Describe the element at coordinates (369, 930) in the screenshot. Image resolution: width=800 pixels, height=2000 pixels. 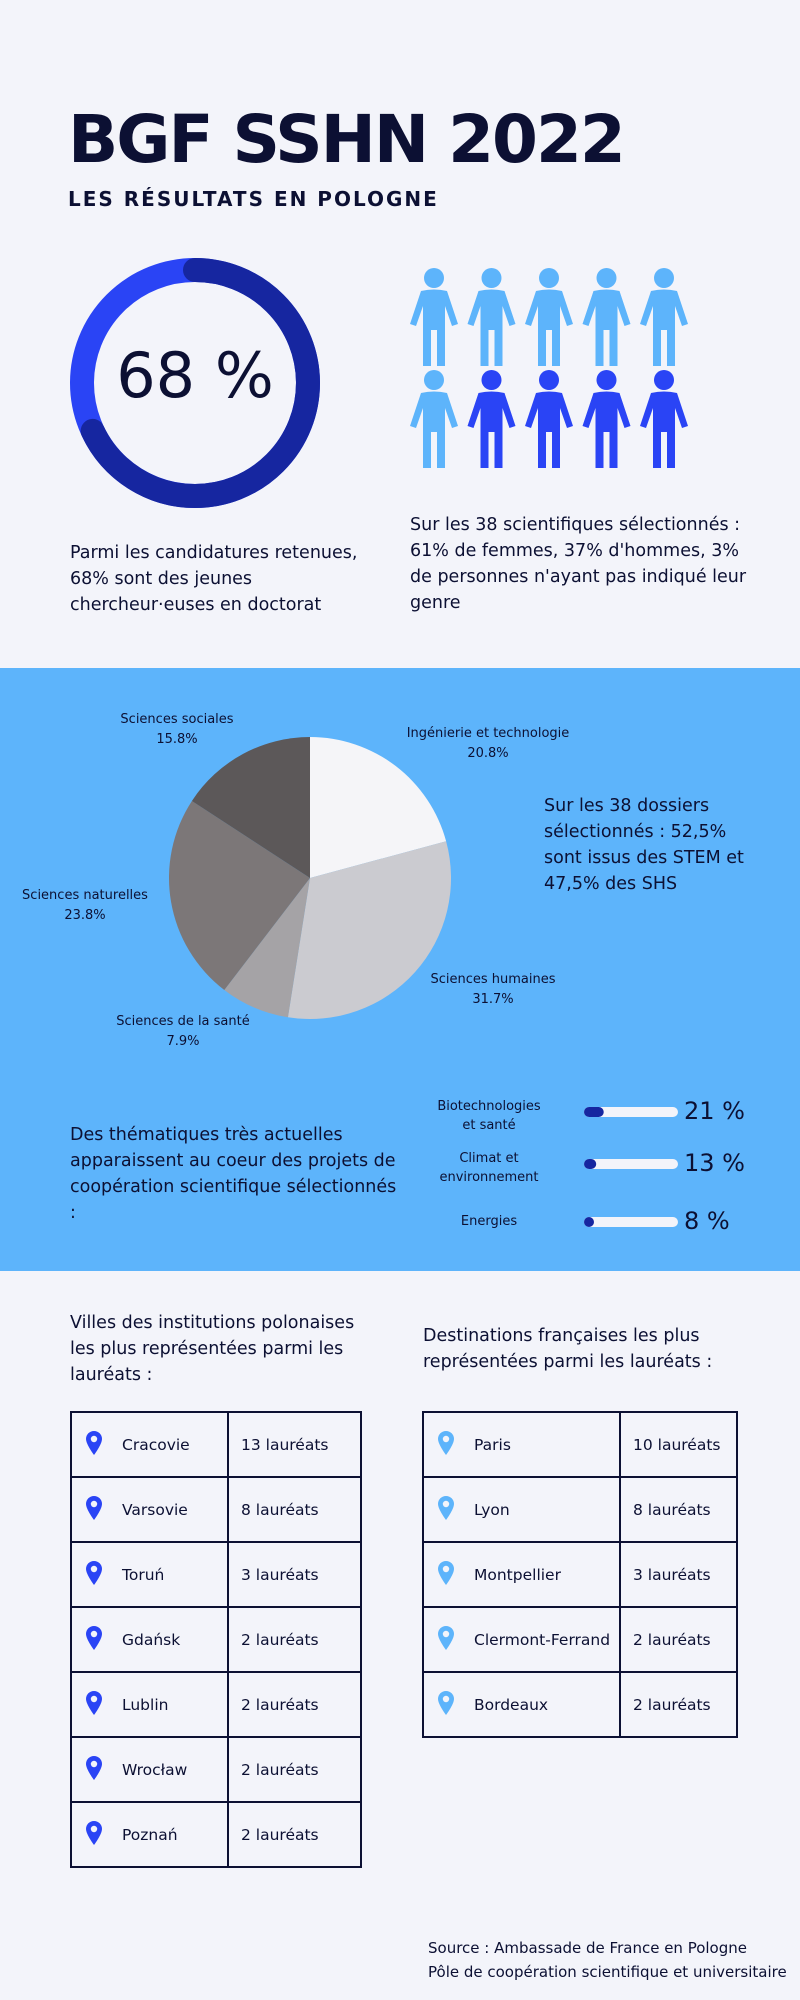
I see `pie-slice-sciences-humaines` at that location.